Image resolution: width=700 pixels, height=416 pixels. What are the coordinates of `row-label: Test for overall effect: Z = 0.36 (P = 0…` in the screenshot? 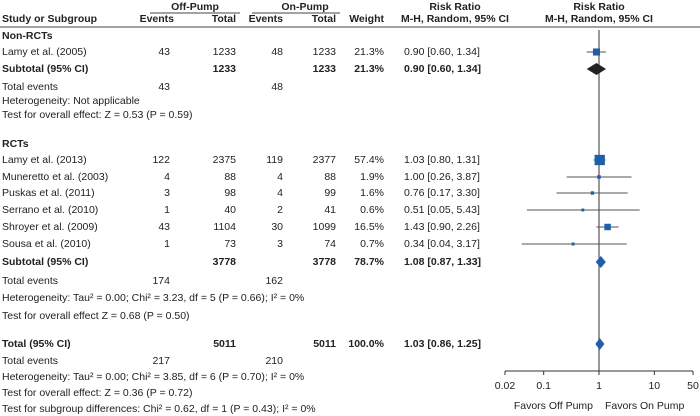 It's located at (97, 393).